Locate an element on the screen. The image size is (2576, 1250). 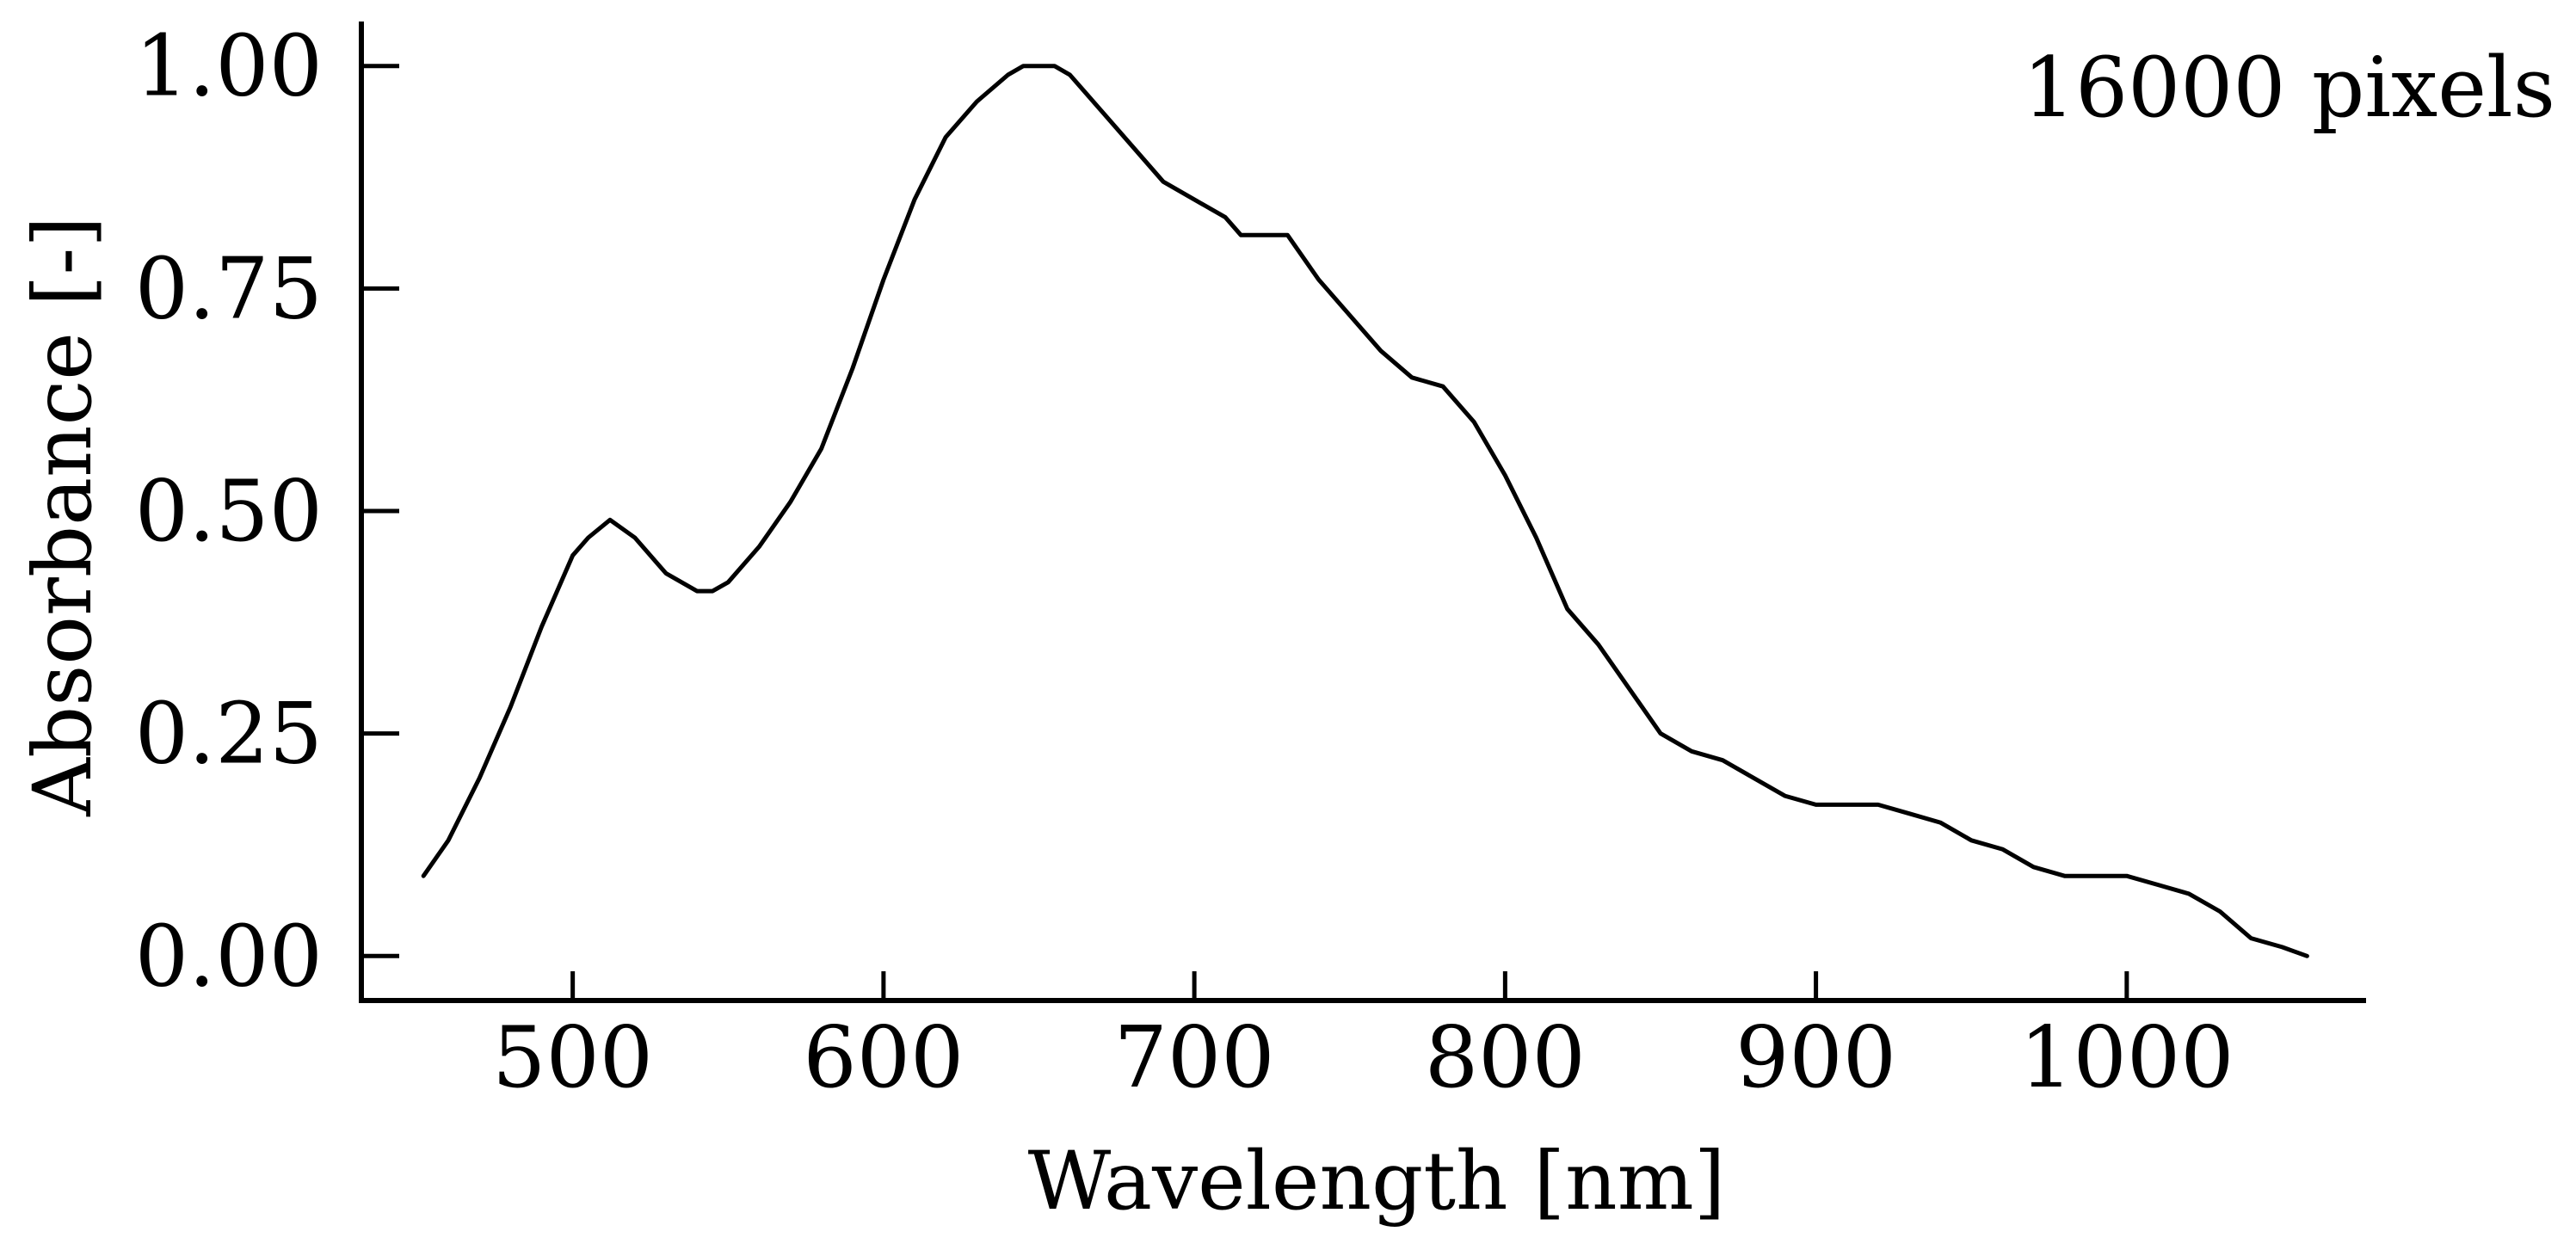
x-tick-label: 600 is located at coordinates (883, 1058).